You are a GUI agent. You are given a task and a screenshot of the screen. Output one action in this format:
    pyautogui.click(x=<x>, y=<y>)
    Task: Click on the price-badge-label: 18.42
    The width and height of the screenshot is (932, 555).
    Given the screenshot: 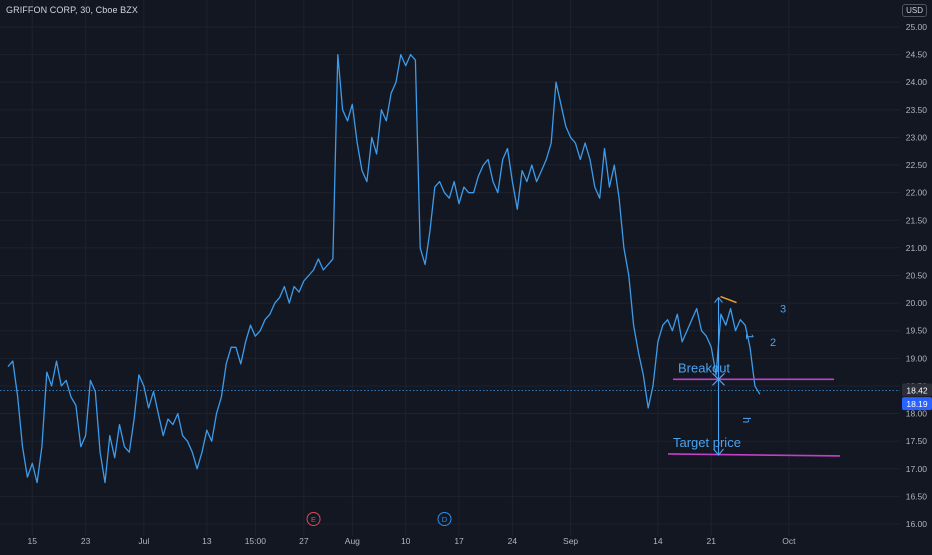 What is the action you would take?
    pyautogui.click(x=917, y=390)
    